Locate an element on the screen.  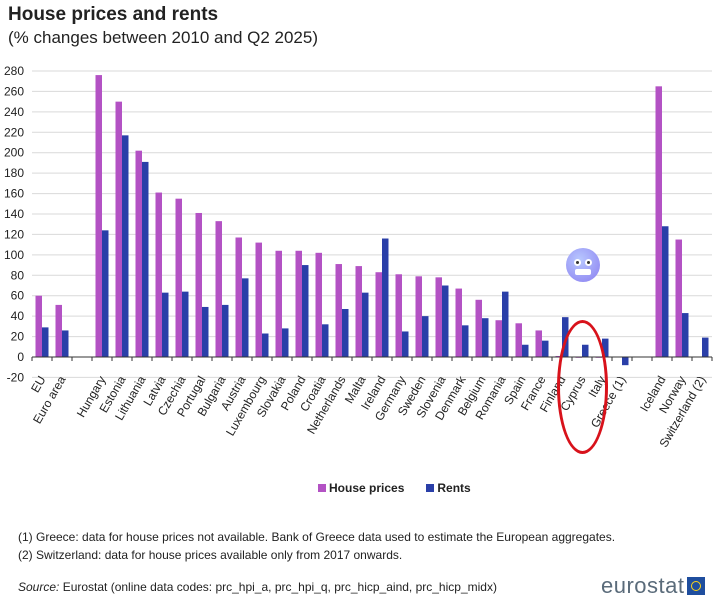
y-tick-label: 260 is located at coordinates (14, 91).